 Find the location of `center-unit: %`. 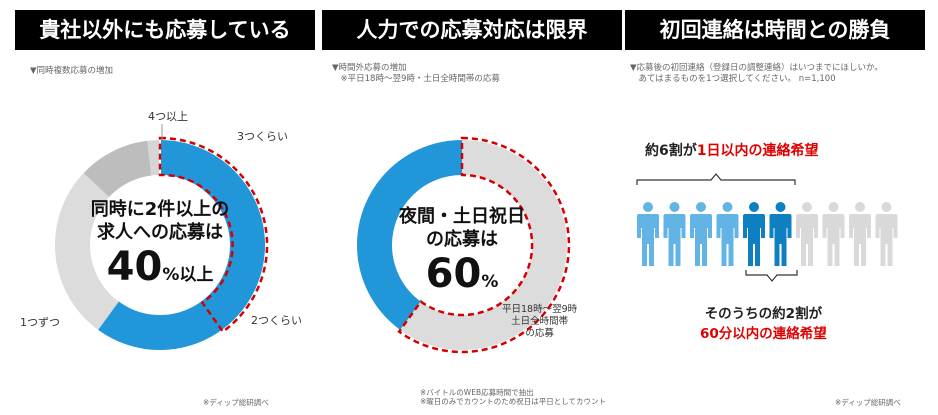

center-unit: % is located at coordinates (490, 282).